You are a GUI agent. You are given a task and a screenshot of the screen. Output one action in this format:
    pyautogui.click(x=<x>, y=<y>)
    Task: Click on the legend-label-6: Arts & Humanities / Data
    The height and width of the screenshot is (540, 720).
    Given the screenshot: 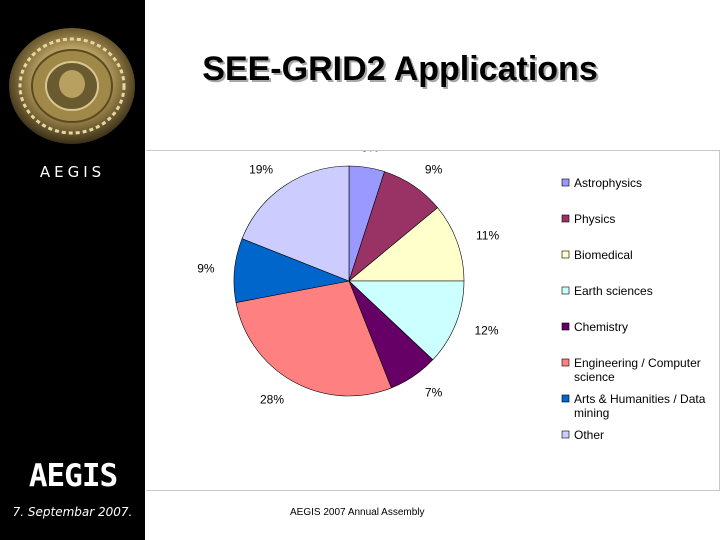 What is the action you would take?
    pyautogui.click(x=640, y=399)
    